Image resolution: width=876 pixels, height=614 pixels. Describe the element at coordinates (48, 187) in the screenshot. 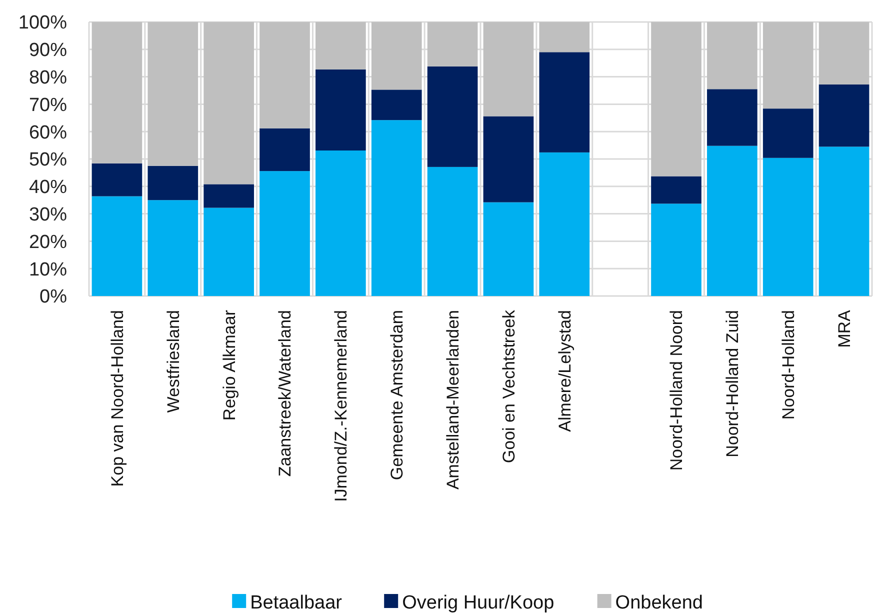

I see `y-tick-label: 40%` at that location.